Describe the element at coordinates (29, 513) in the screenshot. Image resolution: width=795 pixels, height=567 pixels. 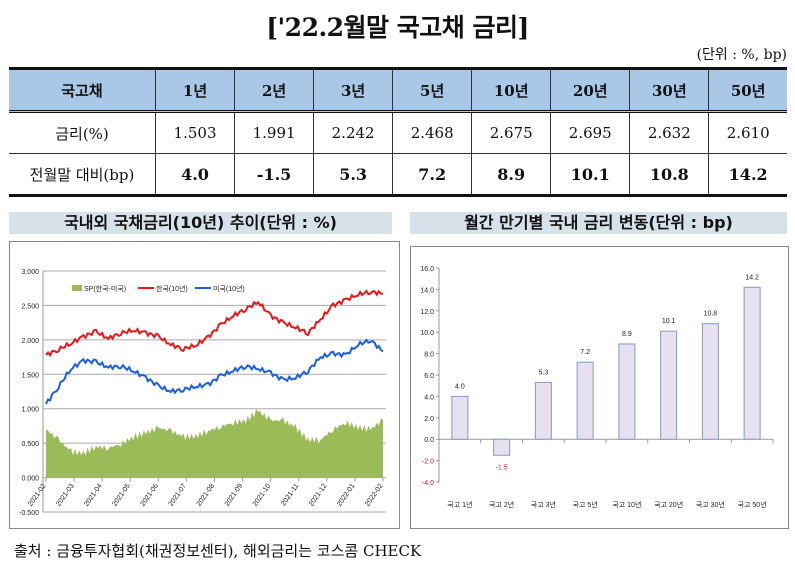
I see `y-tick-label: -0.500` at that location.